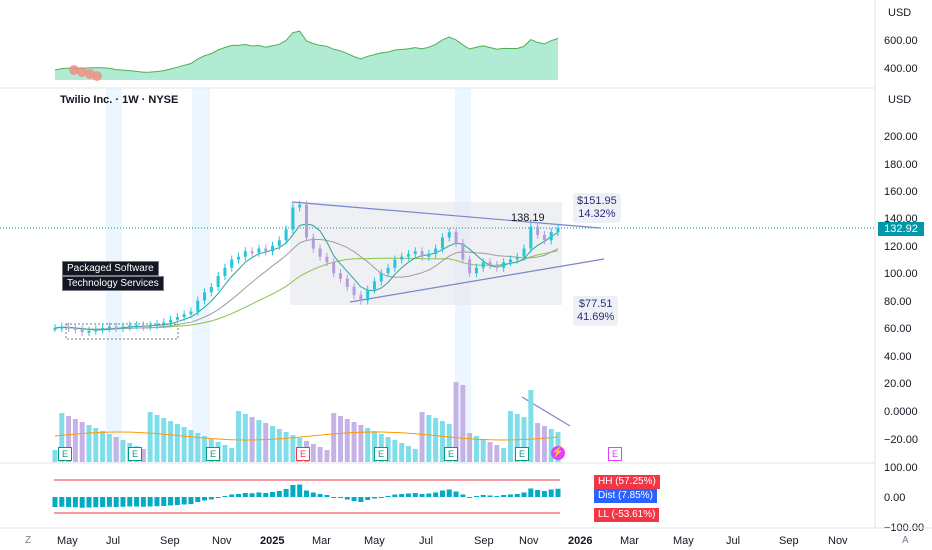 The image size is (932, 550). What do you see at coordinates (905, 540) in the screenshot?
I see `auto-scale-button: A` at bounding box center [905, 540].